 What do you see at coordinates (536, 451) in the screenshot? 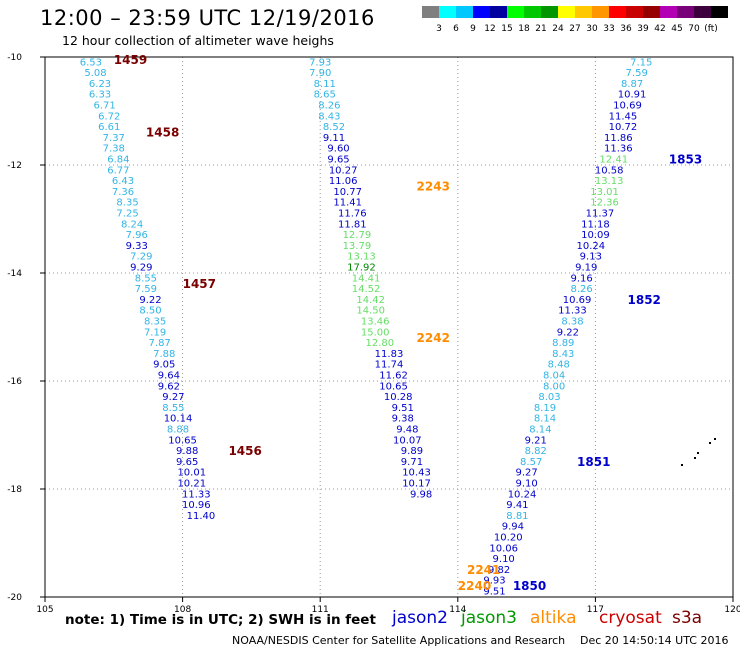
I see `wave-height-value: 8.82` at bounding box center [536, 451].